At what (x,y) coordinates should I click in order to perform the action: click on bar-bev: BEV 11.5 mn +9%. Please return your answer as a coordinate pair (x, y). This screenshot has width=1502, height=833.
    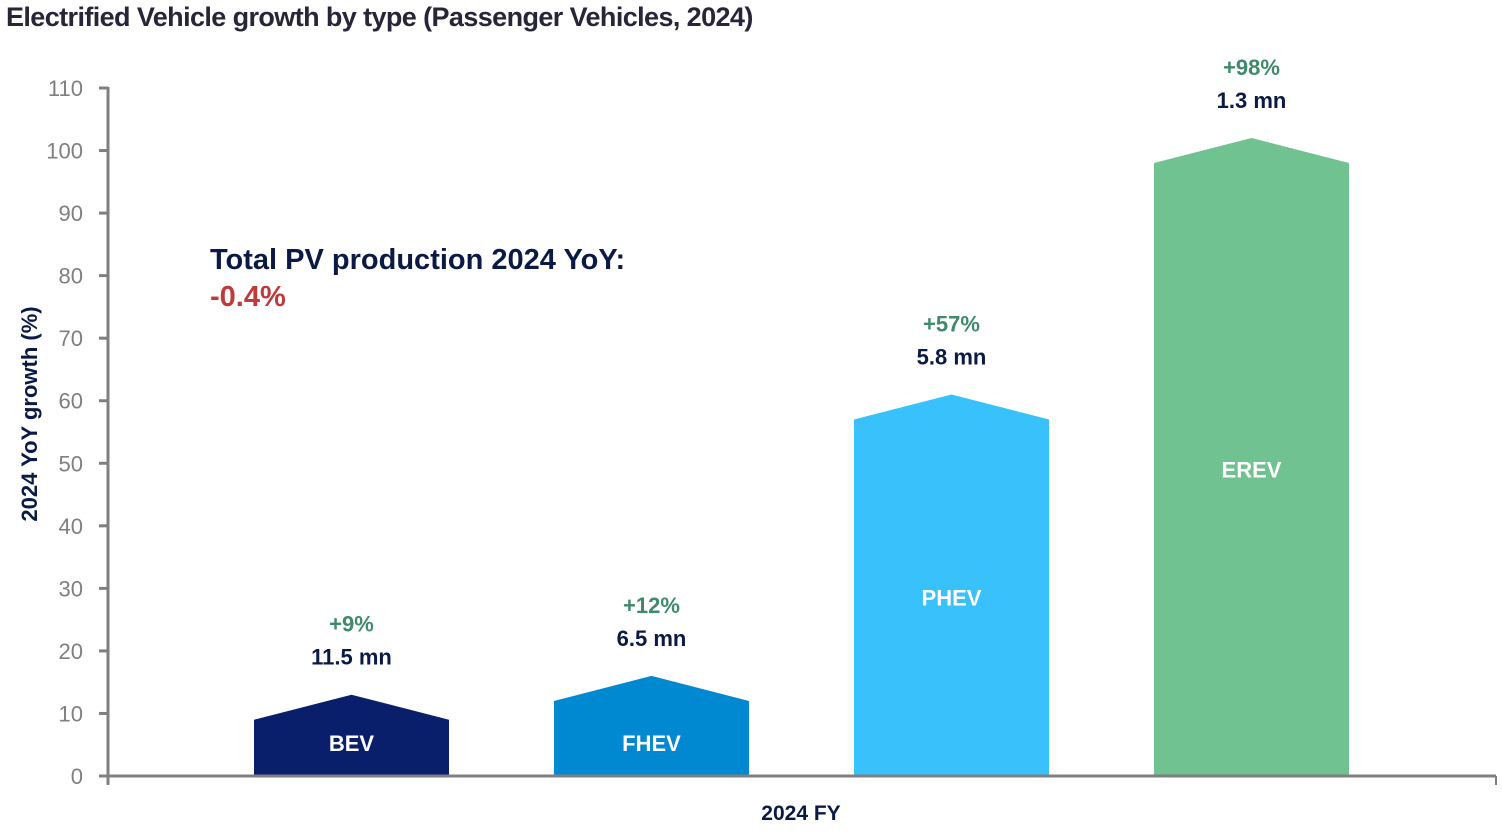
    Looking at the image, I should click on (351, 694).